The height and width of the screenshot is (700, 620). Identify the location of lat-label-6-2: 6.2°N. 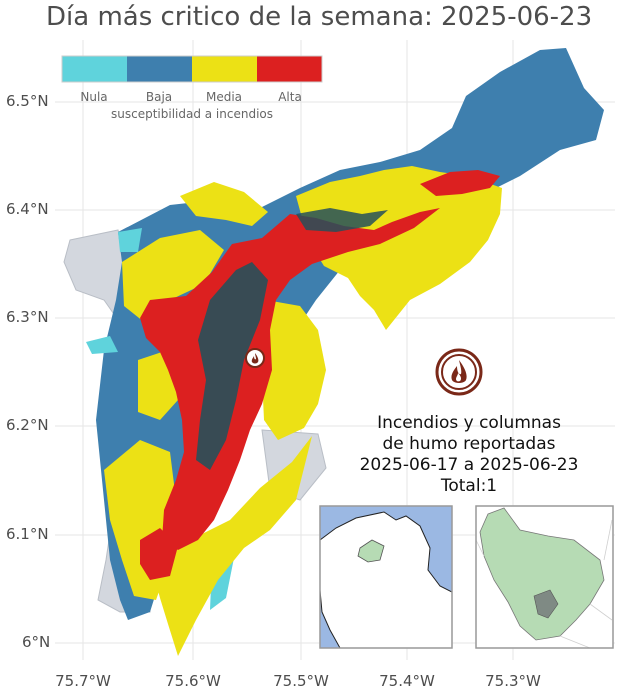
(27, 425).